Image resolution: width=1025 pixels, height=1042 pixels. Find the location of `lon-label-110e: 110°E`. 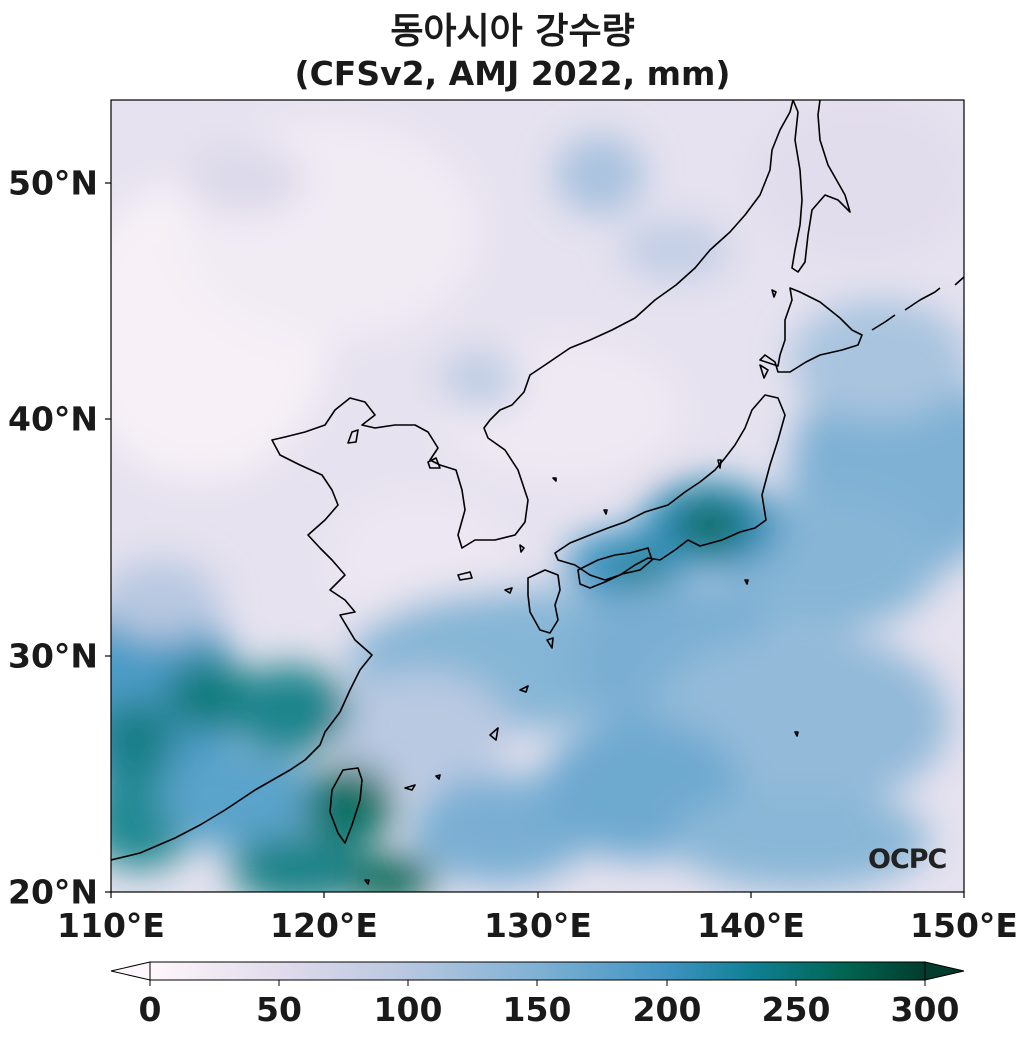

lon-label-110e: 110°E is located at coordinates (111, 925).